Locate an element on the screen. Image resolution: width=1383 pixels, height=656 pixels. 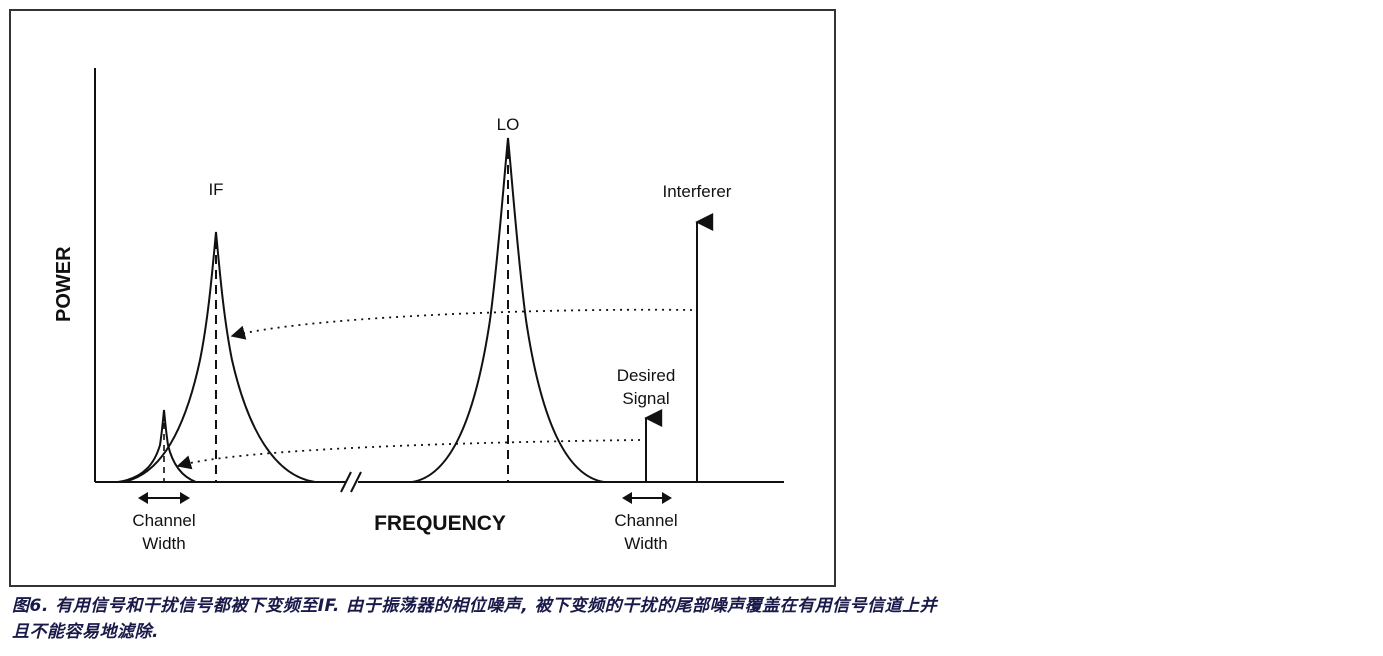
caption-line-2: 且不能容易地滤除. is located at coordinates (85, 632).